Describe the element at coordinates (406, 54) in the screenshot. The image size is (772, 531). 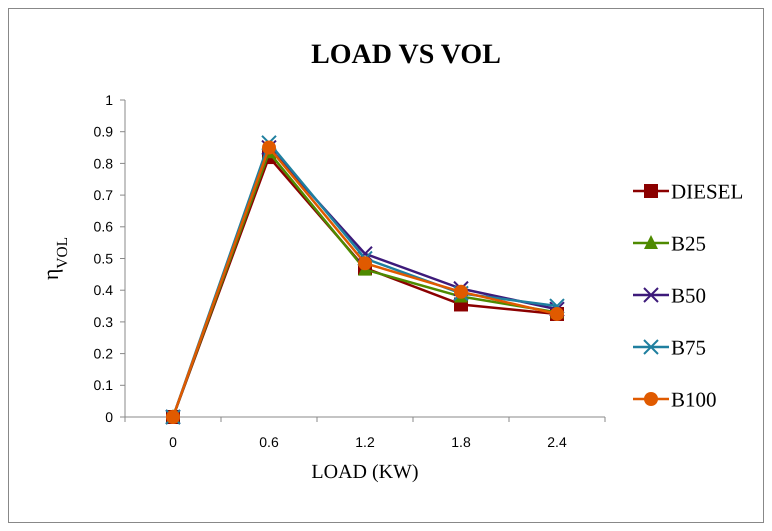
I see `chart-title: LOAD VS VOL` at that location.